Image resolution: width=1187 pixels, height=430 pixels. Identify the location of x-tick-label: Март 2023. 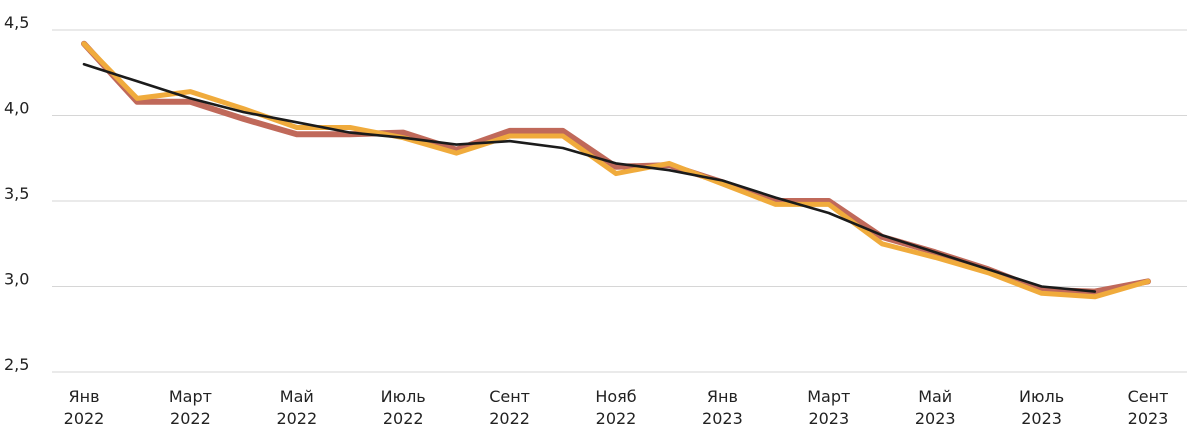
(828, 407).